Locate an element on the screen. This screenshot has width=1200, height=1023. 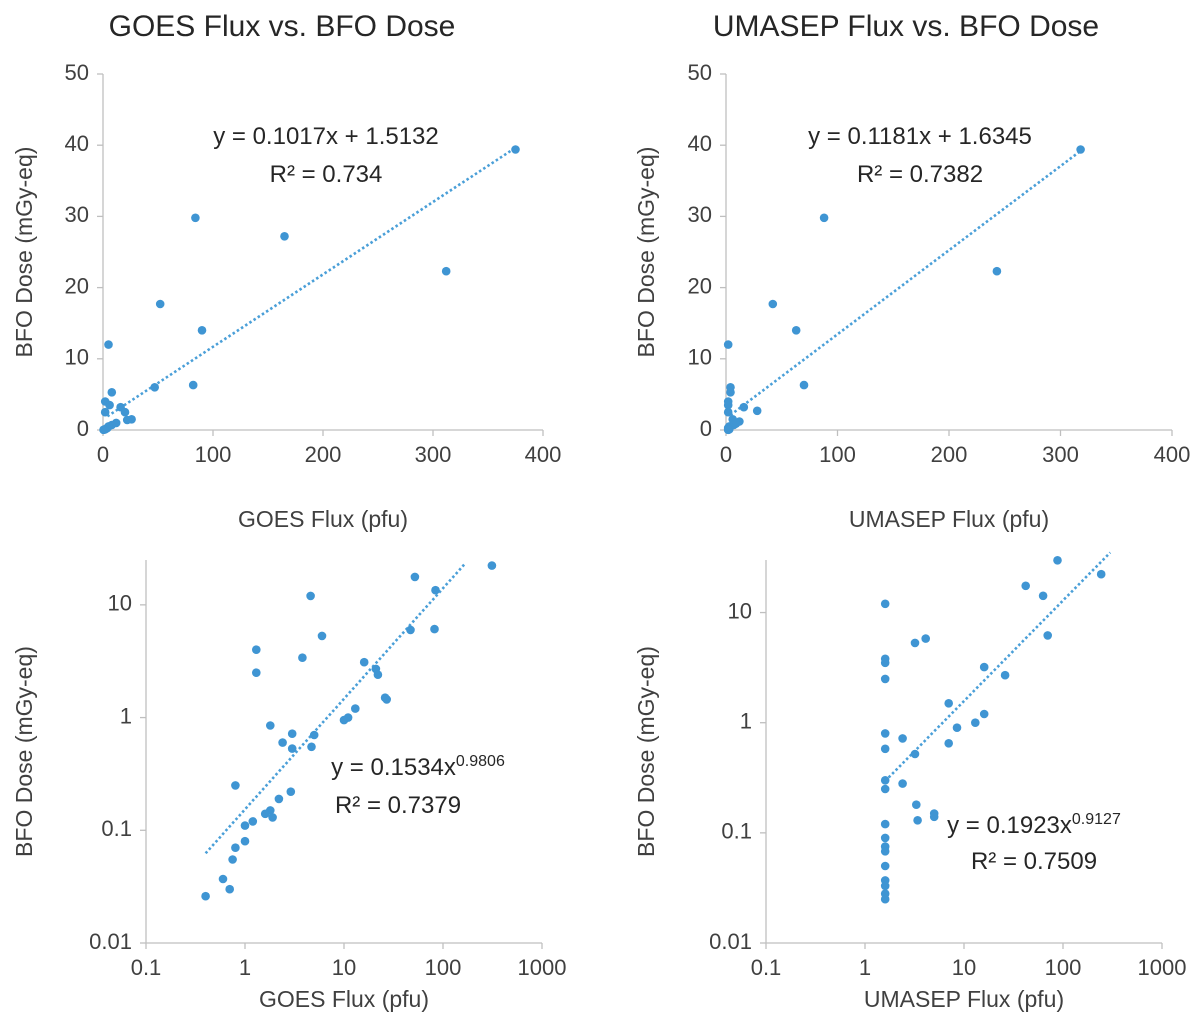
y-tick-label: 50 is located at coordinates (77, 72).